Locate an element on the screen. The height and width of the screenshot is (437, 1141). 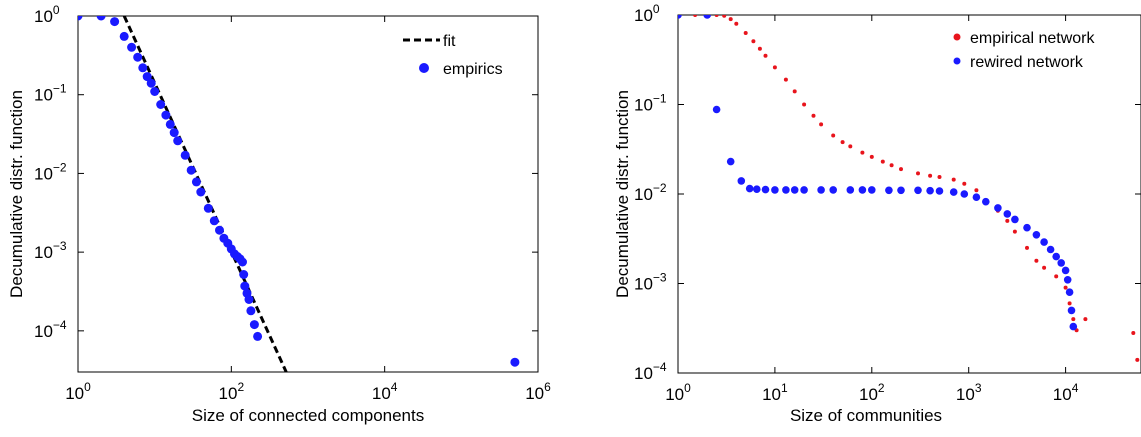
legend-rewired-label: rewired network is located at coordinates (1027, 62).